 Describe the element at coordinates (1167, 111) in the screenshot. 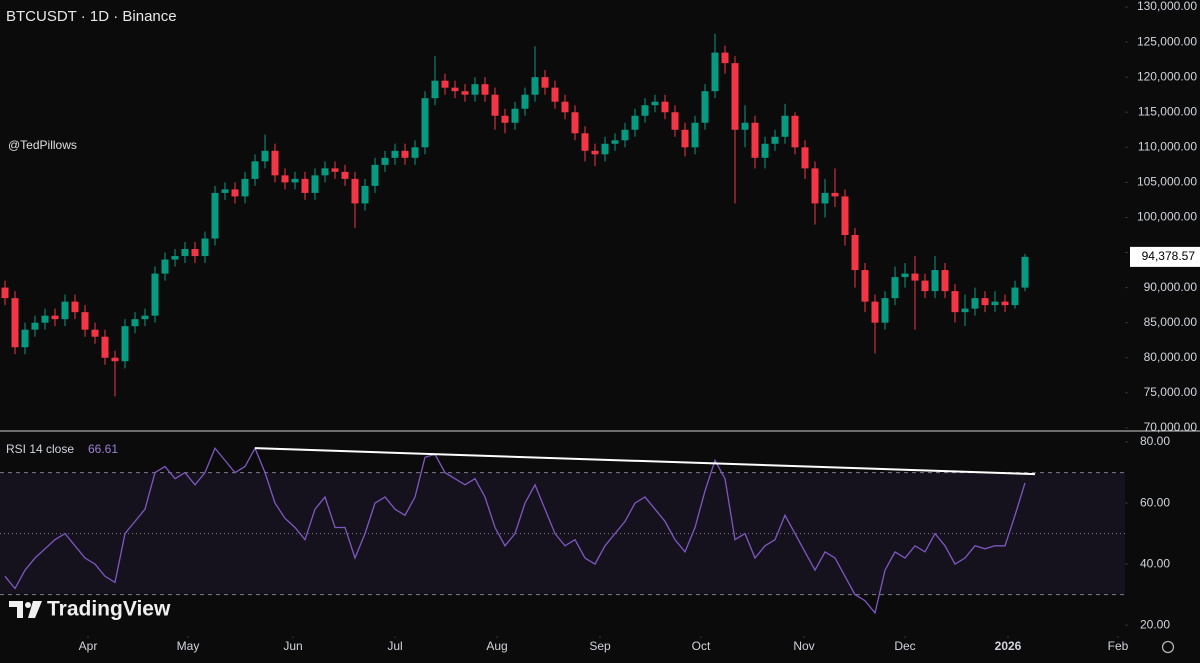

I see `y-tick-label: 115,000.00` at that location.